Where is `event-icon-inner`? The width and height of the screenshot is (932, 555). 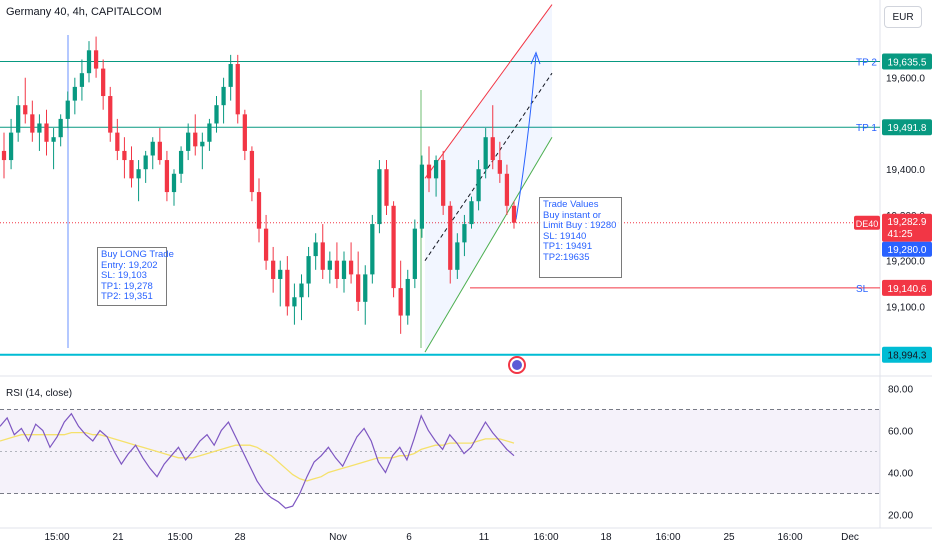
event-icon-inner is located at coordinates (517, 365).